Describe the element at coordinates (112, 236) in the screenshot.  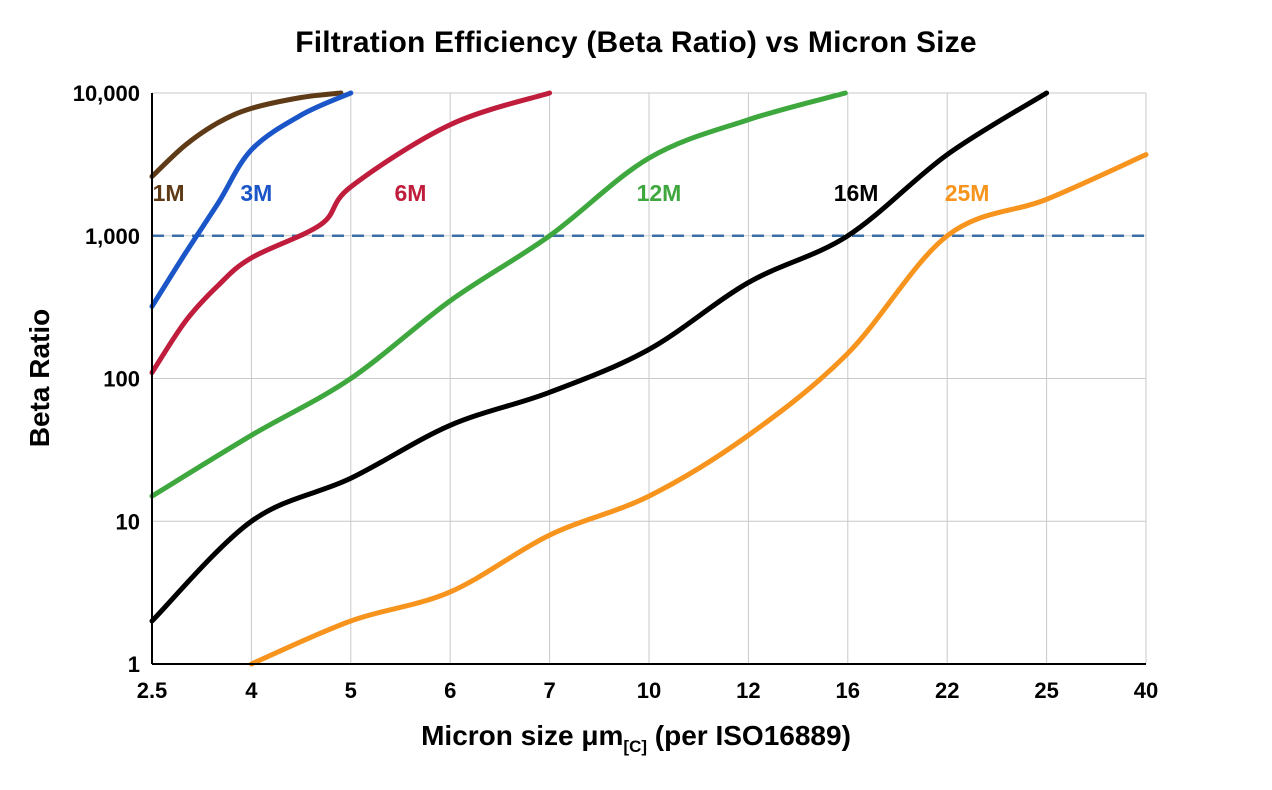
I see `y-tick-label-1,000: 1,000` at that location.